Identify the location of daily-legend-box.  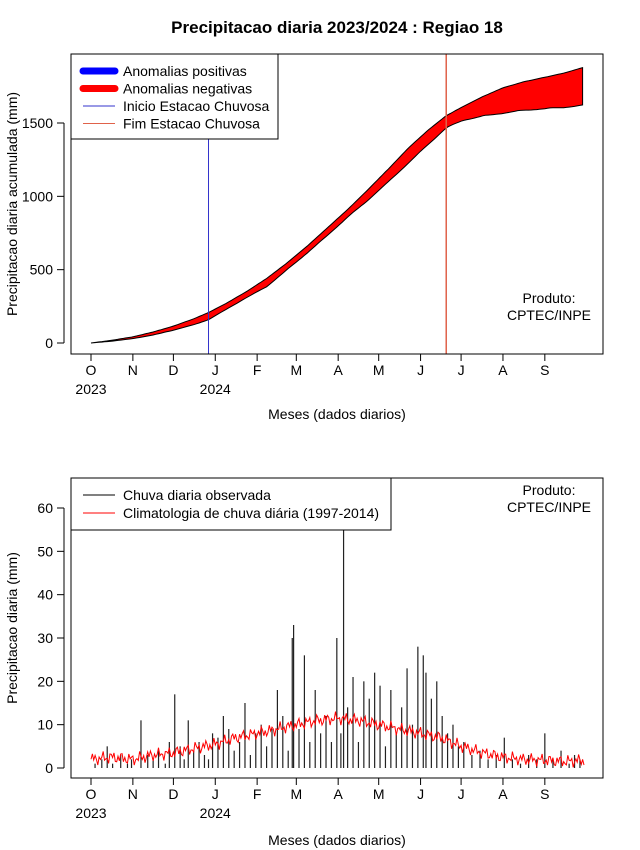
(231, 504).